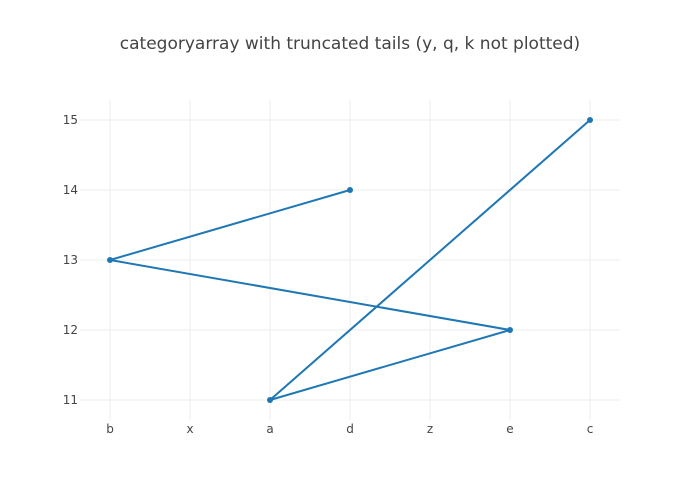  What do you see at coordinates (70, 190) in the screenshot?
I see `y-tick-label: 14` at bounding box center [70, 190].